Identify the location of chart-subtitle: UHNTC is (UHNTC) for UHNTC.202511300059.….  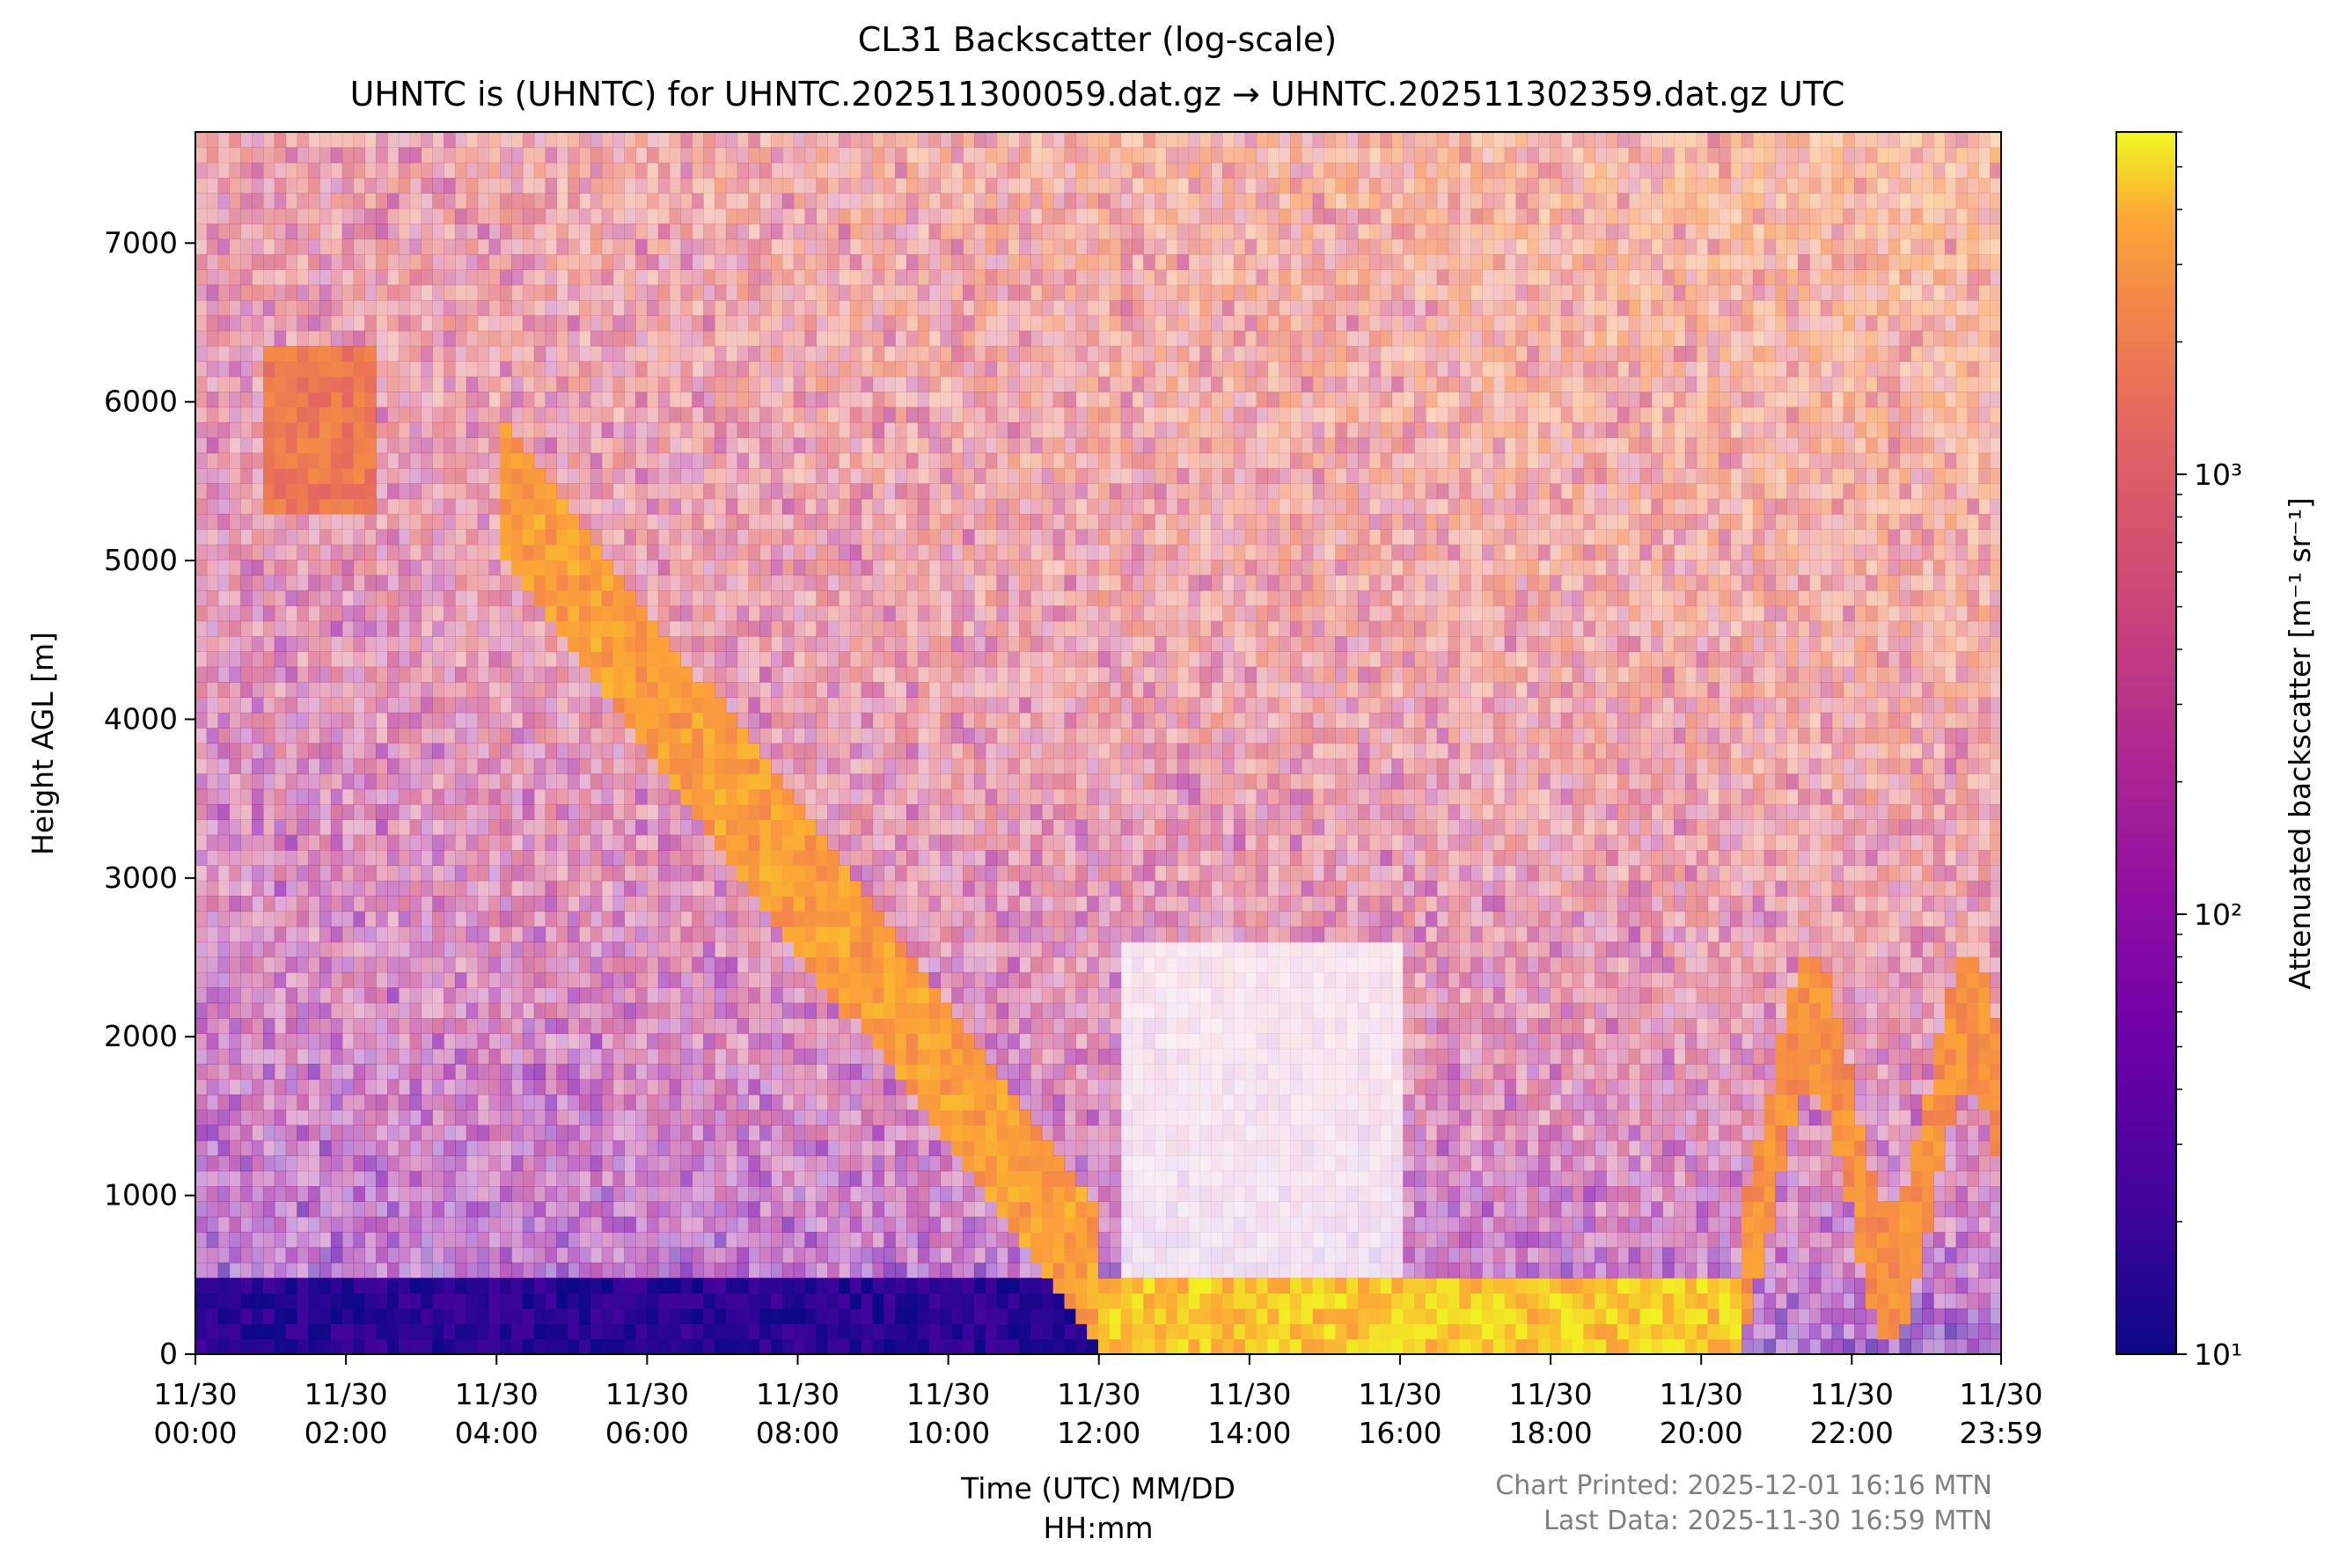
(1097, 94).